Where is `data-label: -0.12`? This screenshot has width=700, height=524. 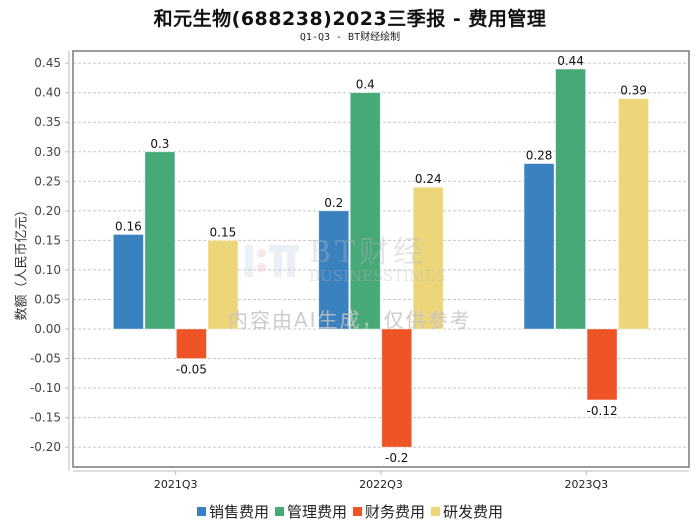 data-label: -0.12 is located at coordinates (602, 411).